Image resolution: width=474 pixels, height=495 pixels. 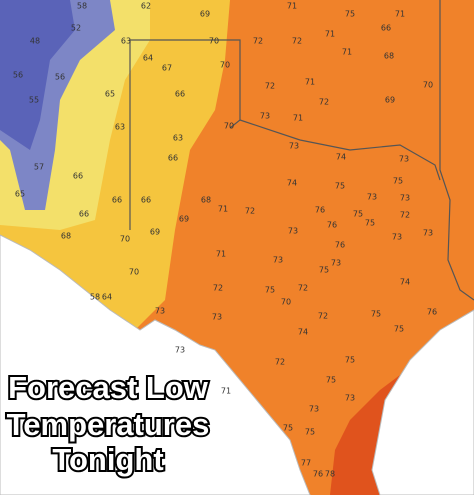 What do you see at coordinates (39, 167) in the screenshot?
I see `temperature-label: 57` at bounding box center [39, 167].